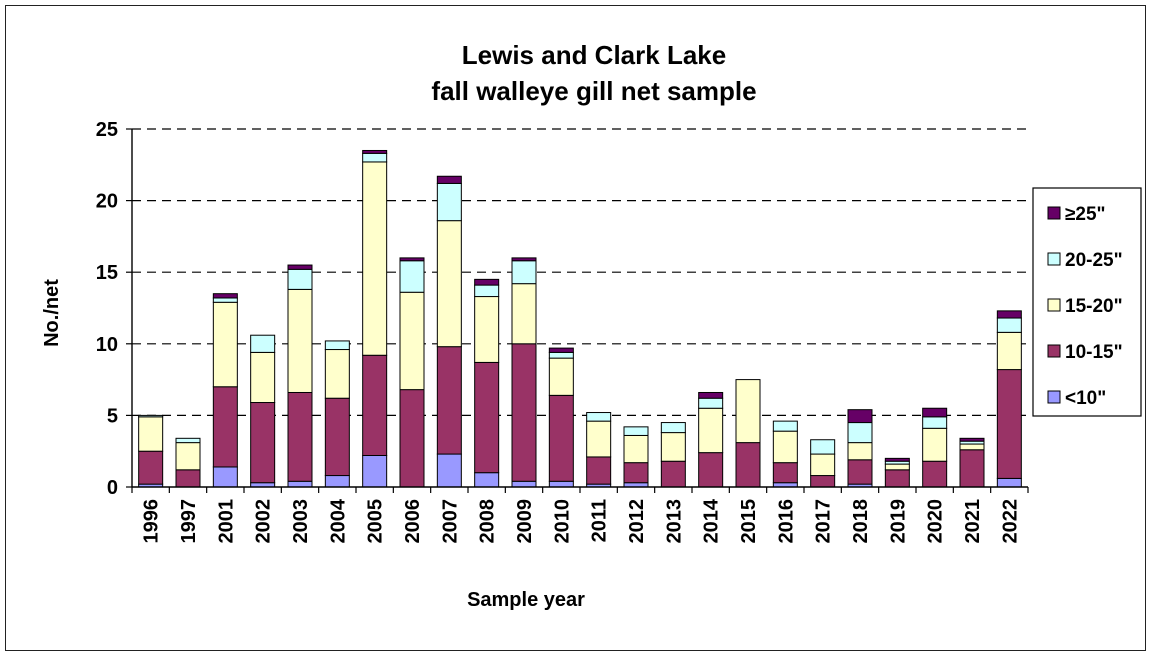 This screenshot has width=1151, height=657. I want to click on x-tick-label: 2017, so click(824, 521).